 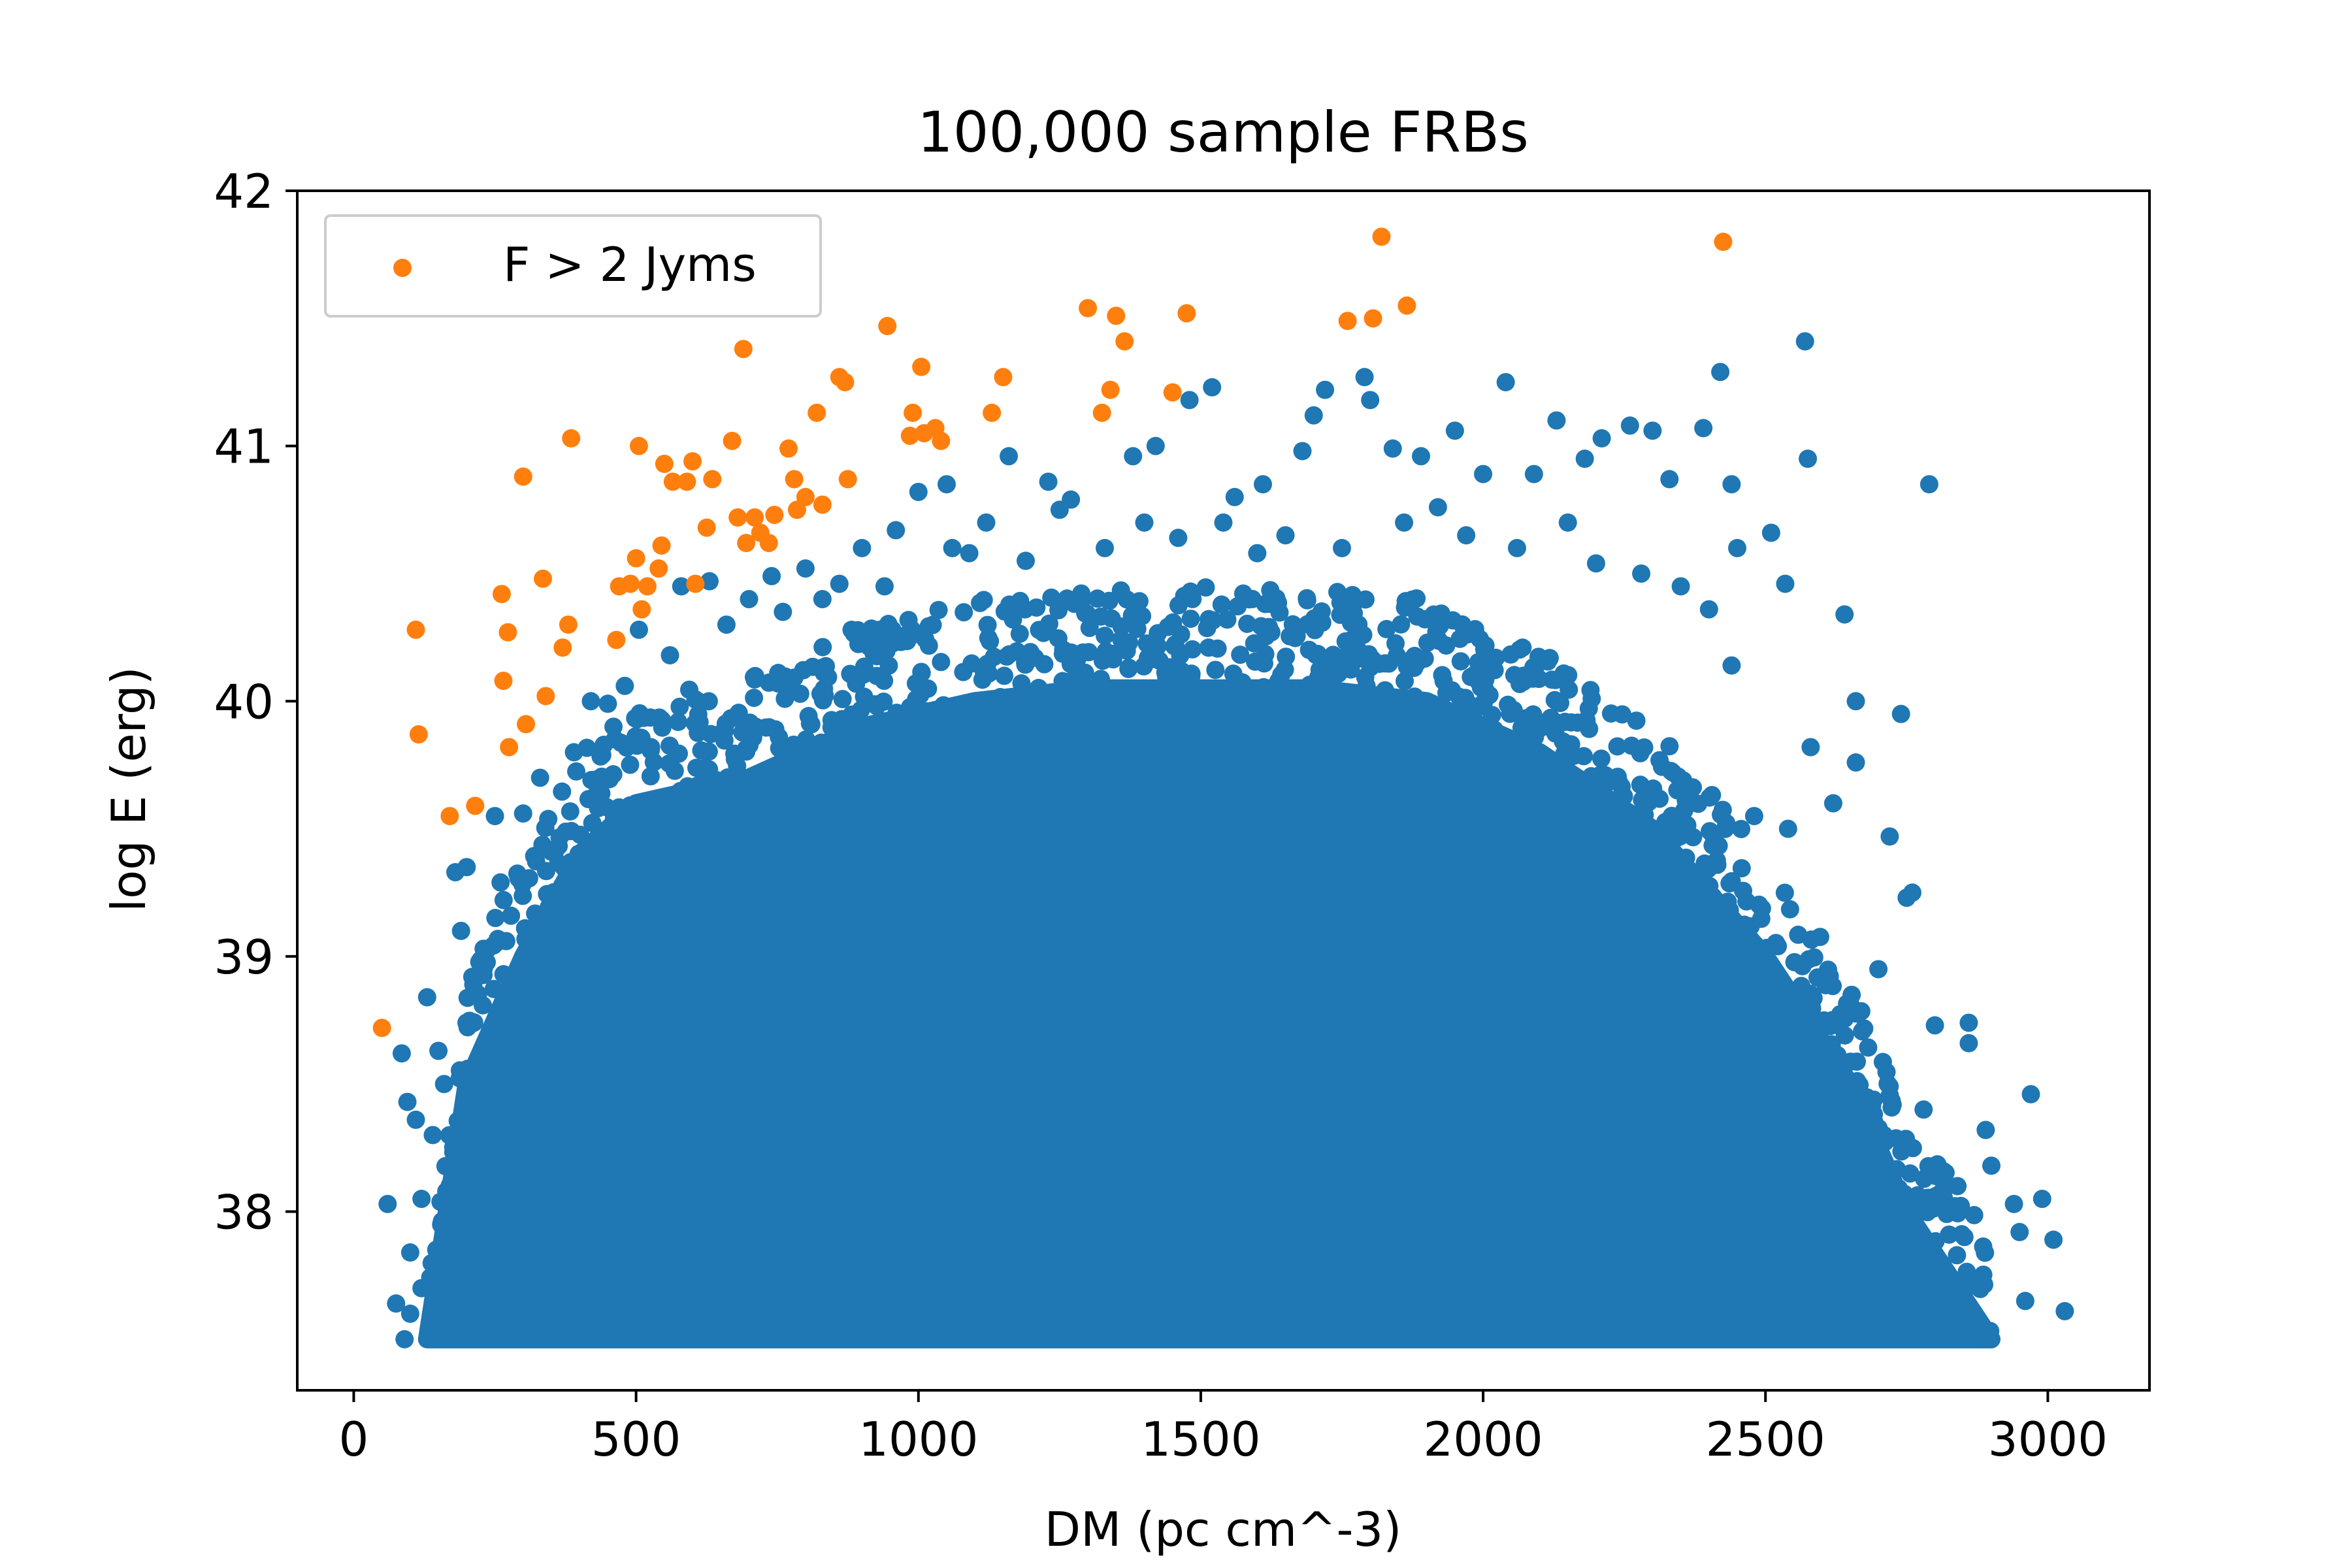 What do you see at coordinates (630, 264) in the screenshot?
I see `legend-label: F > 2 Jyms` at bounding box center [630, 264].